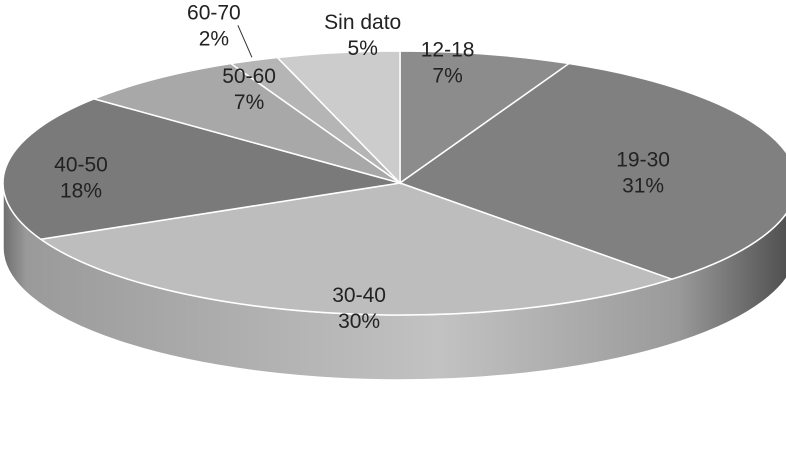 This screenshot has height=459, width=786. What do you see at coordinates (214, 12) in the screenshot?
I see `slice-label-60-70: 60-70` at bounding box center [214, 12].